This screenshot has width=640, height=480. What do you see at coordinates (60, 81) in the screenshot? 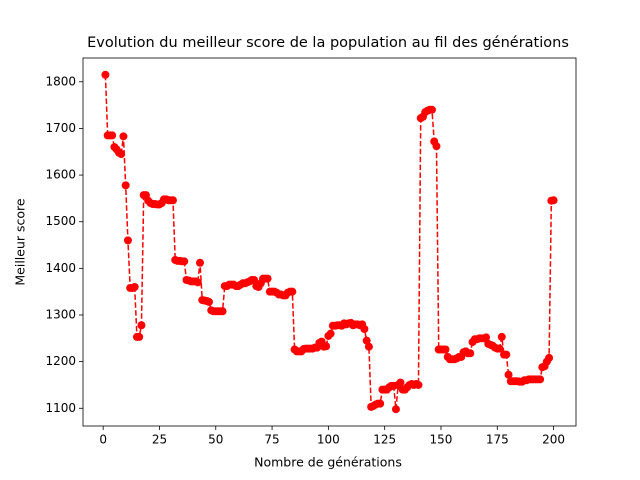
I see `y-tick-label: 1800` at bounding box center [60, 81].